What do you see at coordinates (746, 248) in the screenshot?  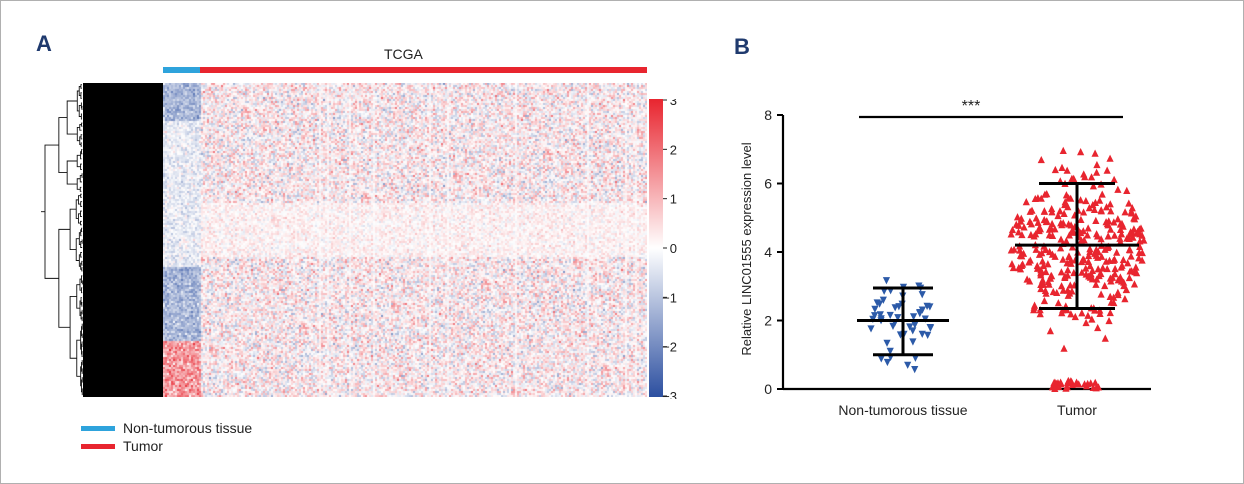 I see `y-axis-label: Relative LINC01555 expression level` at bounding box center [746, 248].